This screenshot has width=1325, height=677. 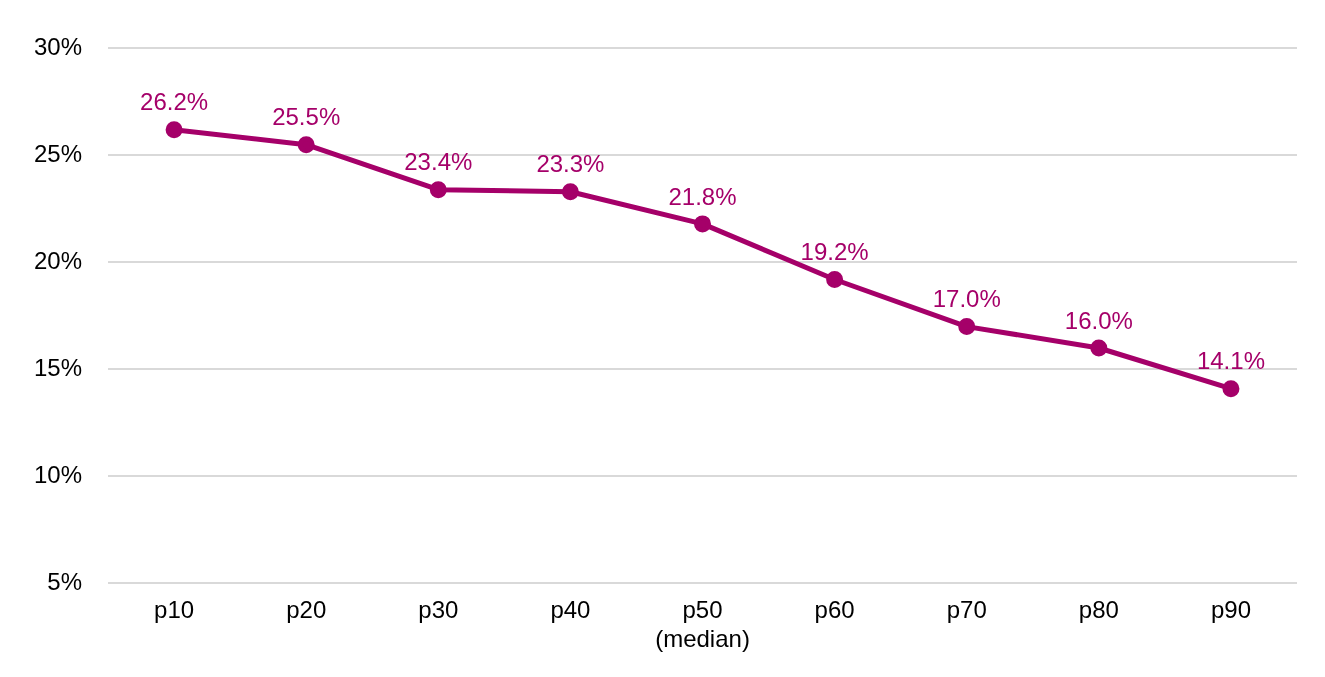 What do you see at coordinates (58, 368) in the screenshot?
I see `y-tick-label: 15%` at bounding box center [58, 368].